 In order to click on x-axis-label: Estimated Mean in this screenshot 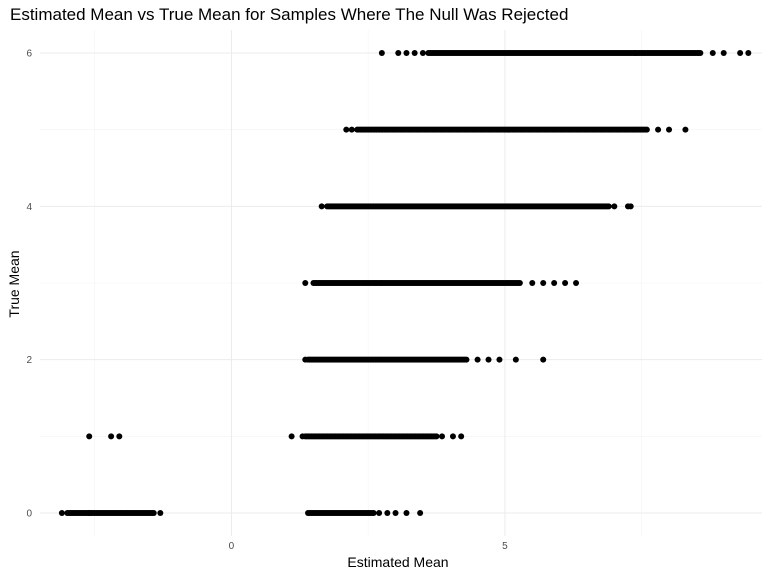, I will do `click(397, 562)`.